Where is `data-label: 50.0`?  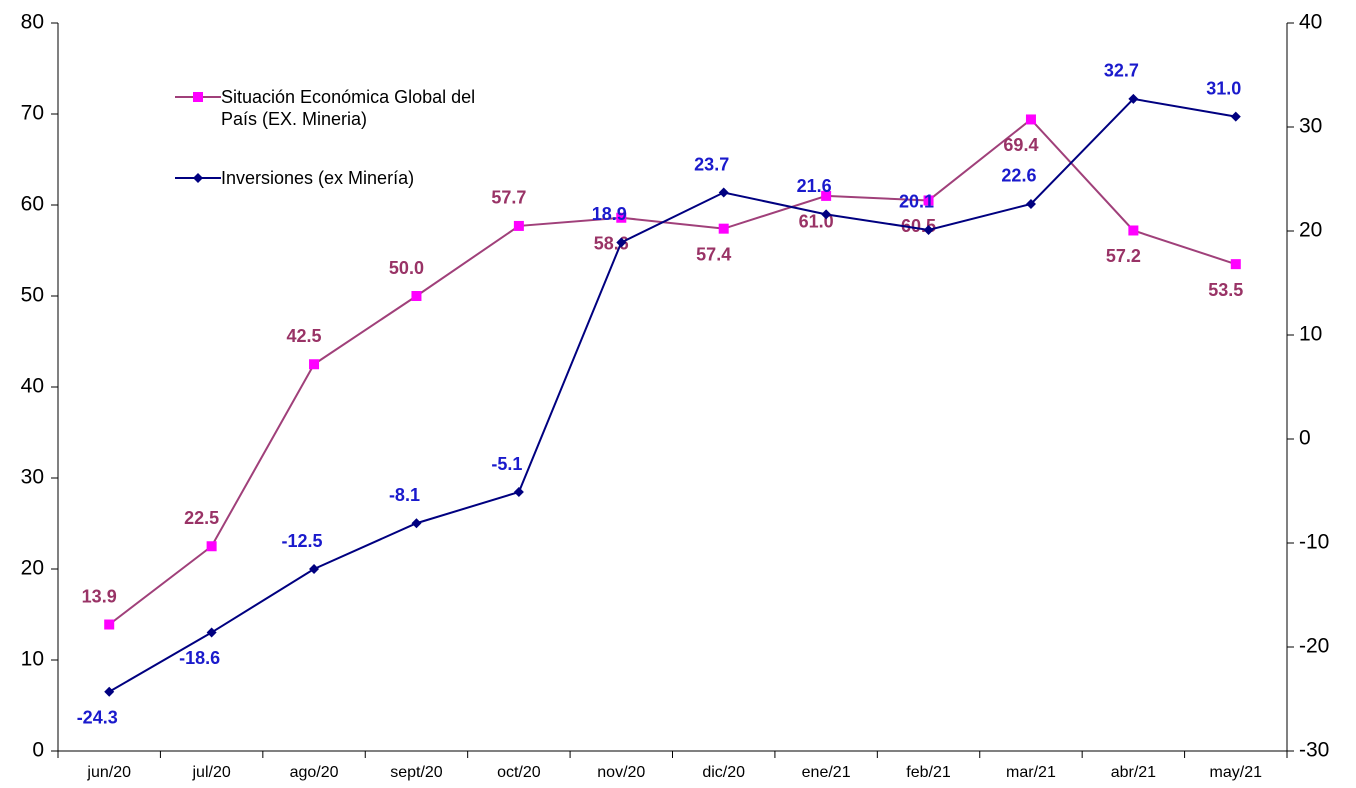
data-label: 50.0 is located at coordinates (406, 268).